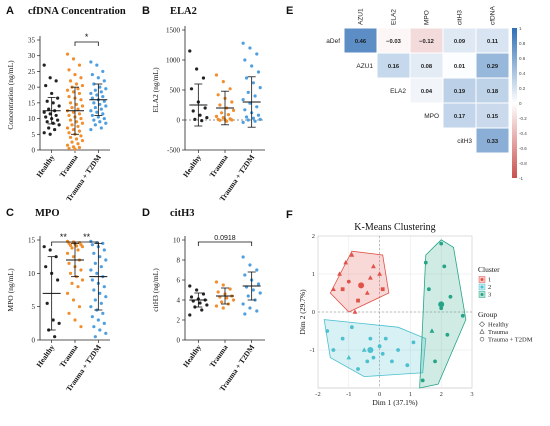  What do you see at coordinates (395, 402) in the screenshot?
I see `x-axis-label: Dim 1 (37.1%)` at bounding box center [395, 402].